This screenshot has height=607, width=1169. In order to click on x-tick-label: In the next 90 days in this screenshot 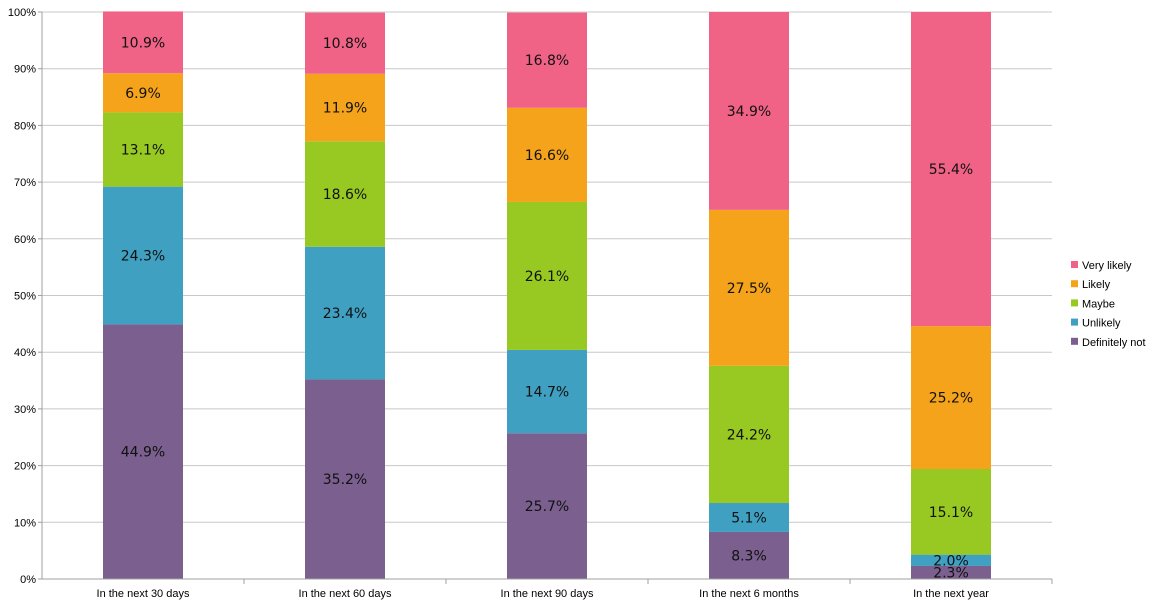, I will do `click(547, 594)`.